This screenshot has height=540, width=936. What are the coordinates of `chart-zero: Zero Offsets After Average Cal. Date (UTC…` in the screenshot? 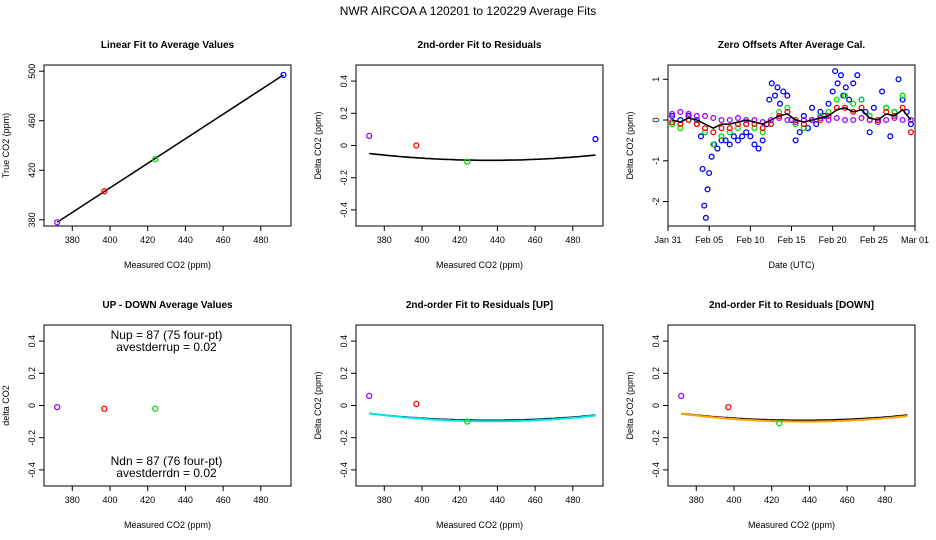 It's located at (777, 155).